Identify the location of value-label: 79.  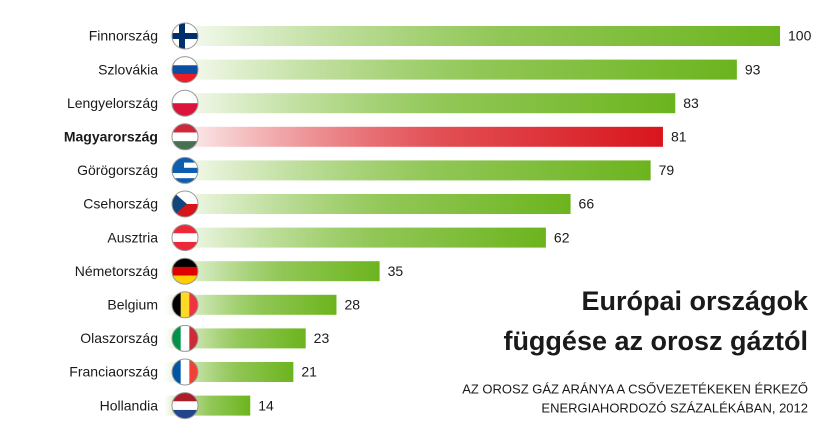
(667, 170).